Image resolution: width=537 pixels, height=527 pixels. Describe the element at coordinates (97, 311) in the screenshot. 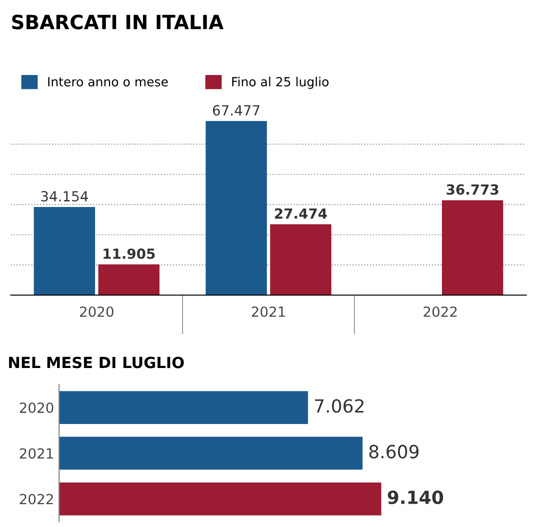

I see `x-tick-label: 2020` at that location.